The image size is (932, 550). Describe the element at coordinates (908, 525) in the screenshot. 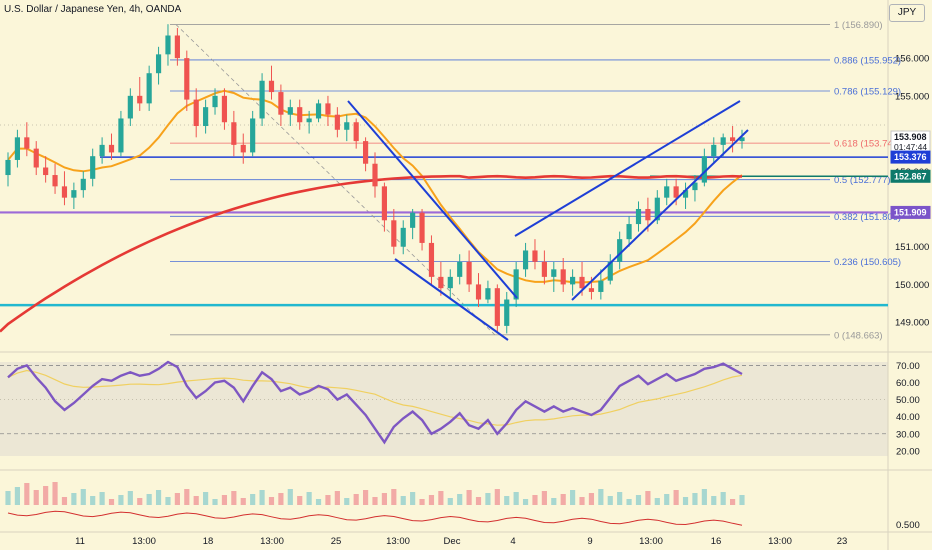

I see `oscillator-tick-label: 0.500` at that location.